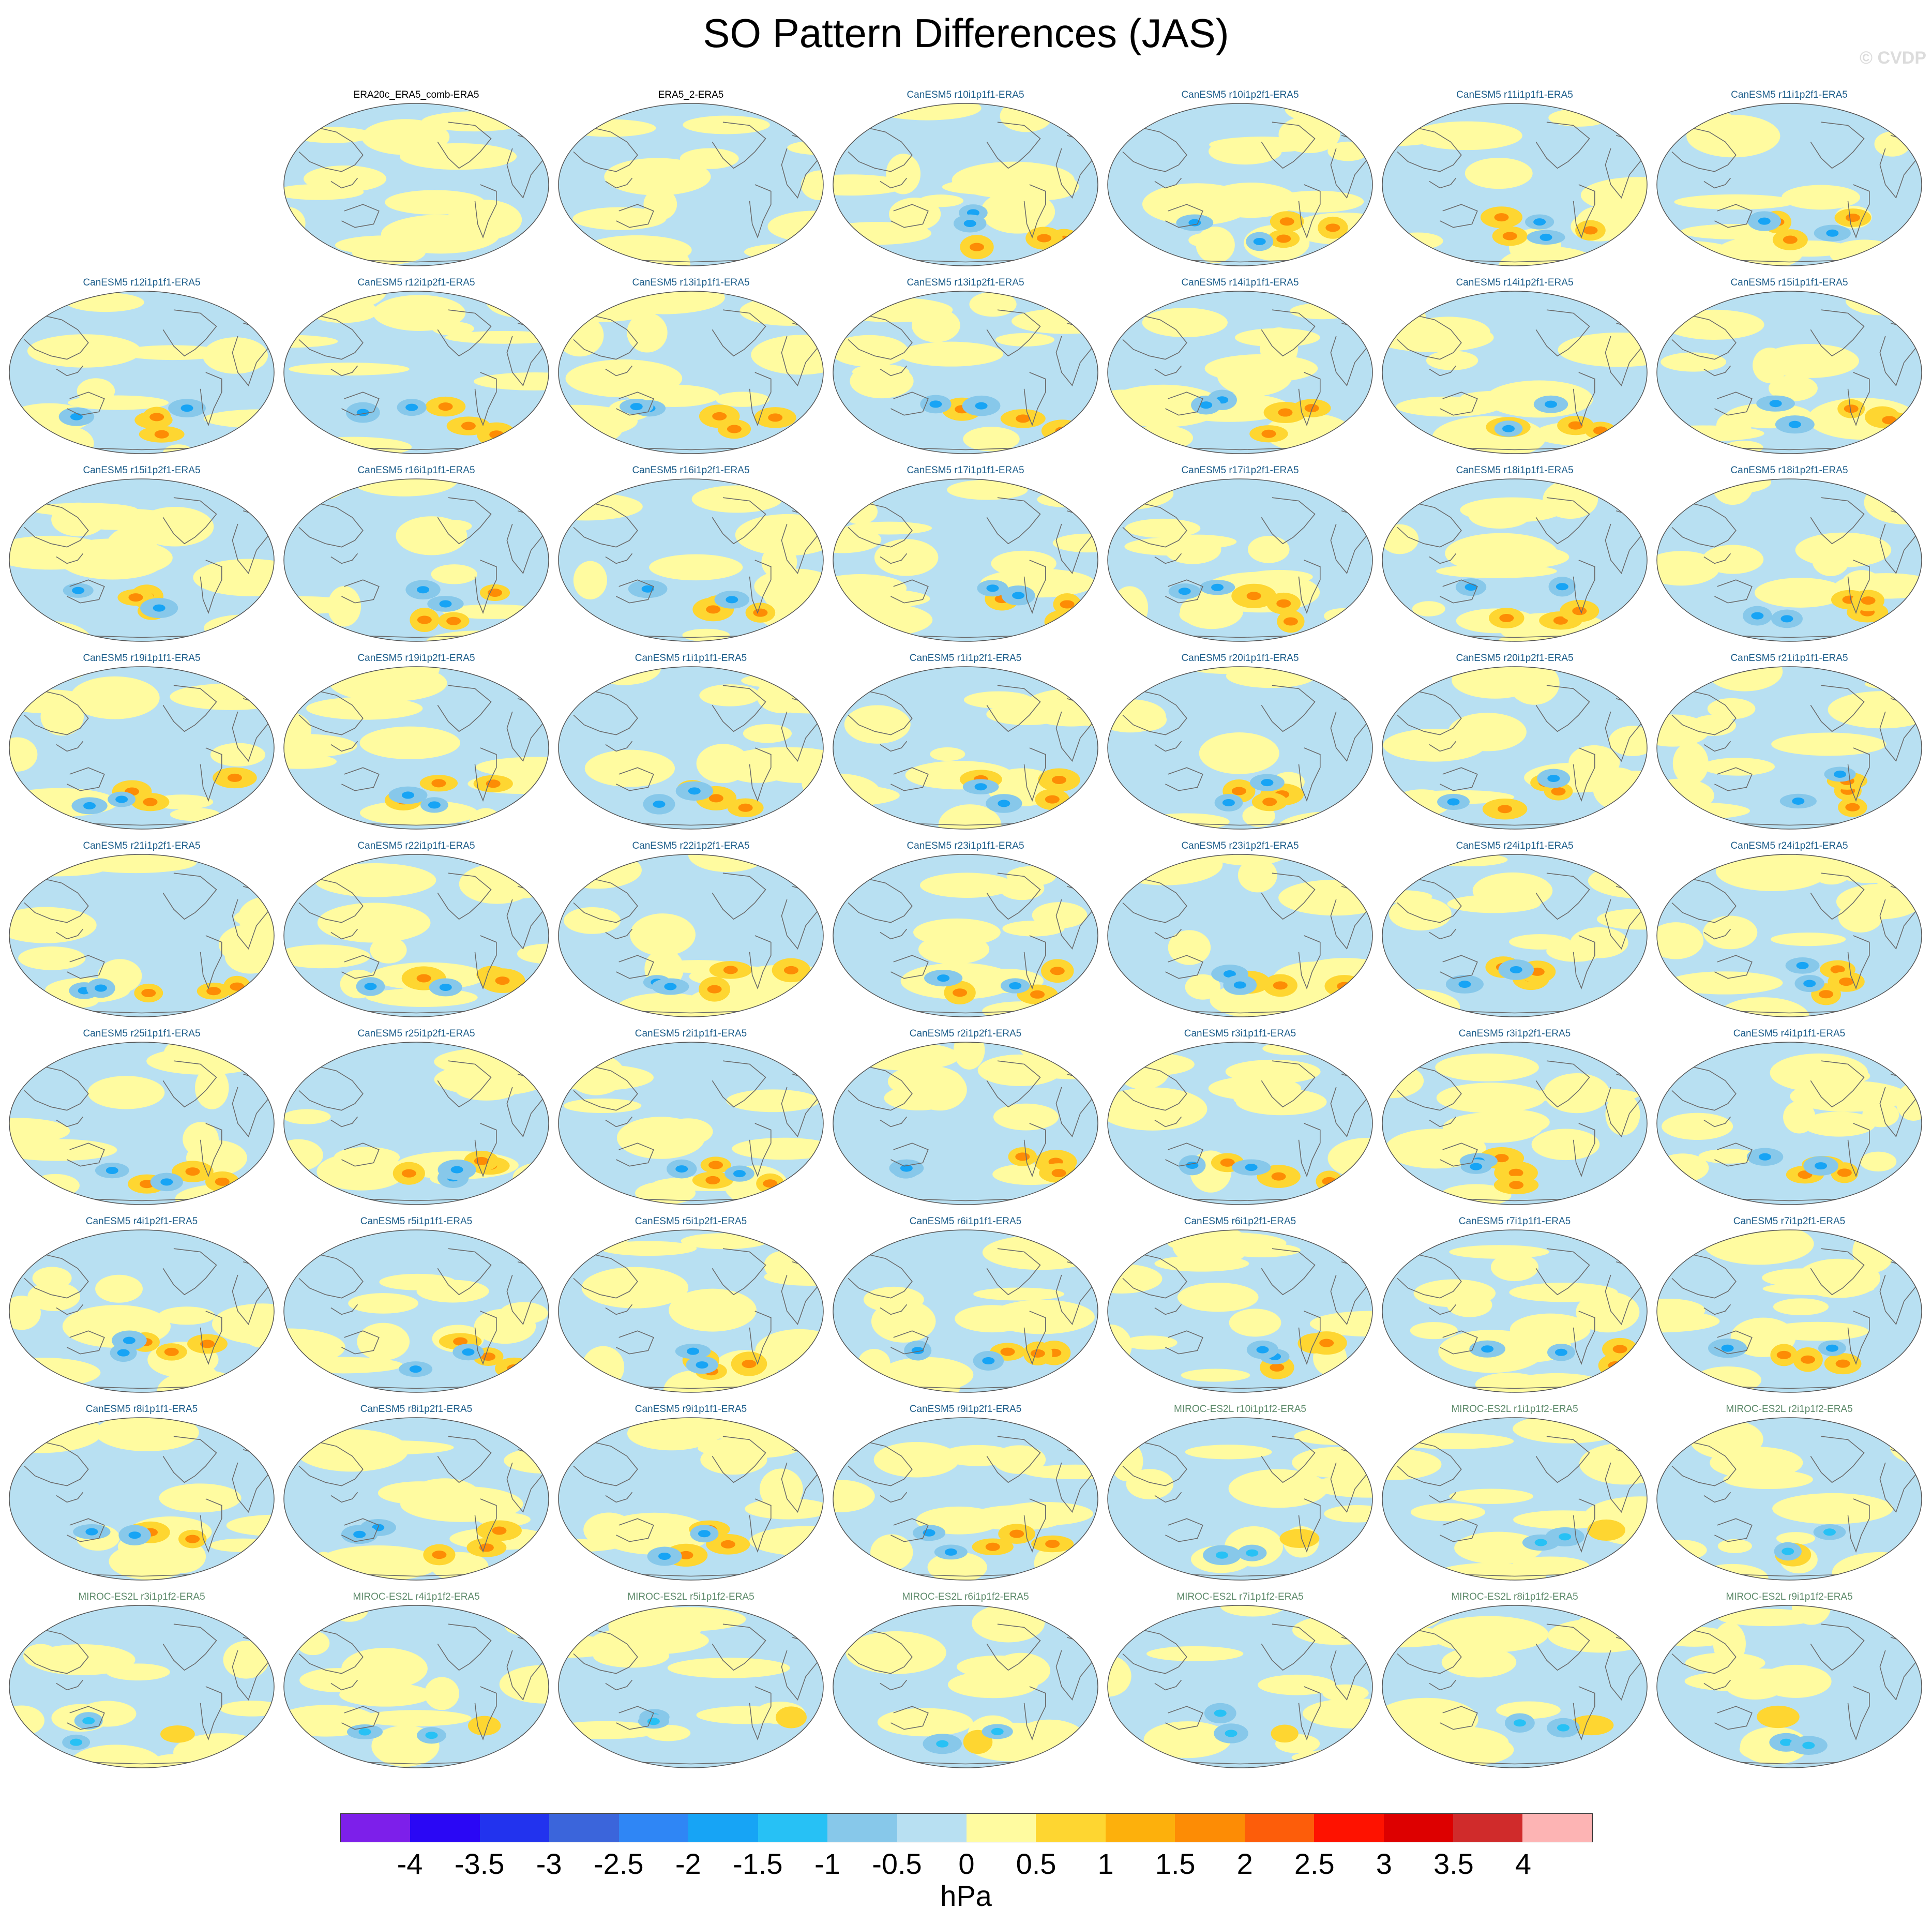 The height and width of the screenshot is (1924, 1932). What do you see at coordinates (416, 1409) in the screenshot?
I see `panel-title: CanESM5 r8i1p2f1-ERA5` at bounding box center [416, 1409].